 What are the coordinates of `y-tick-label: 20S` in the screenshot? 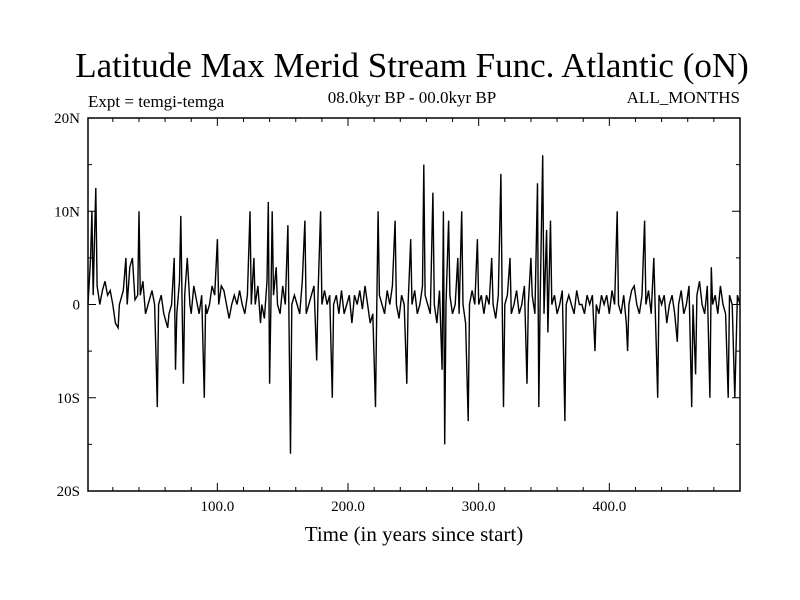 It's located at (68, 492).